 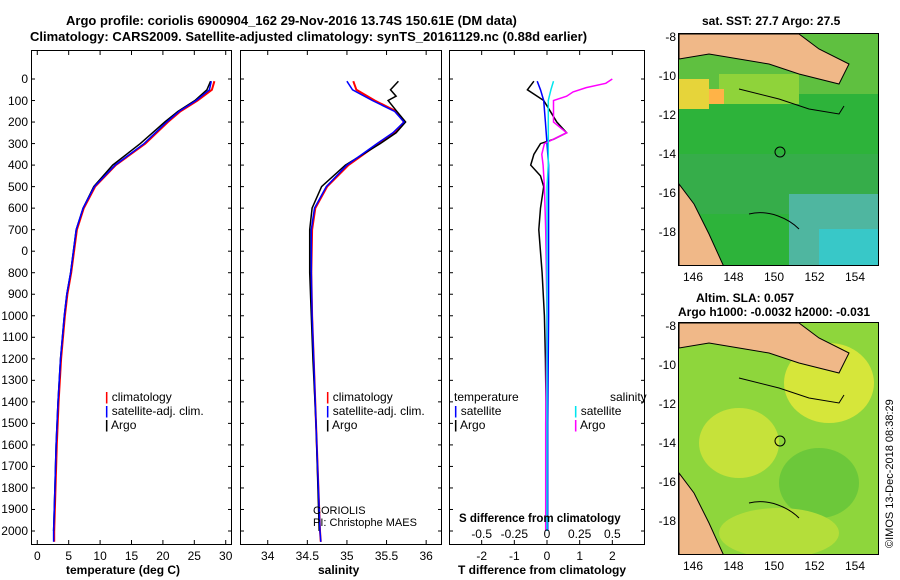 I want to click on legend-item-s-satellite: | satellite, so click(x=598, y=411).